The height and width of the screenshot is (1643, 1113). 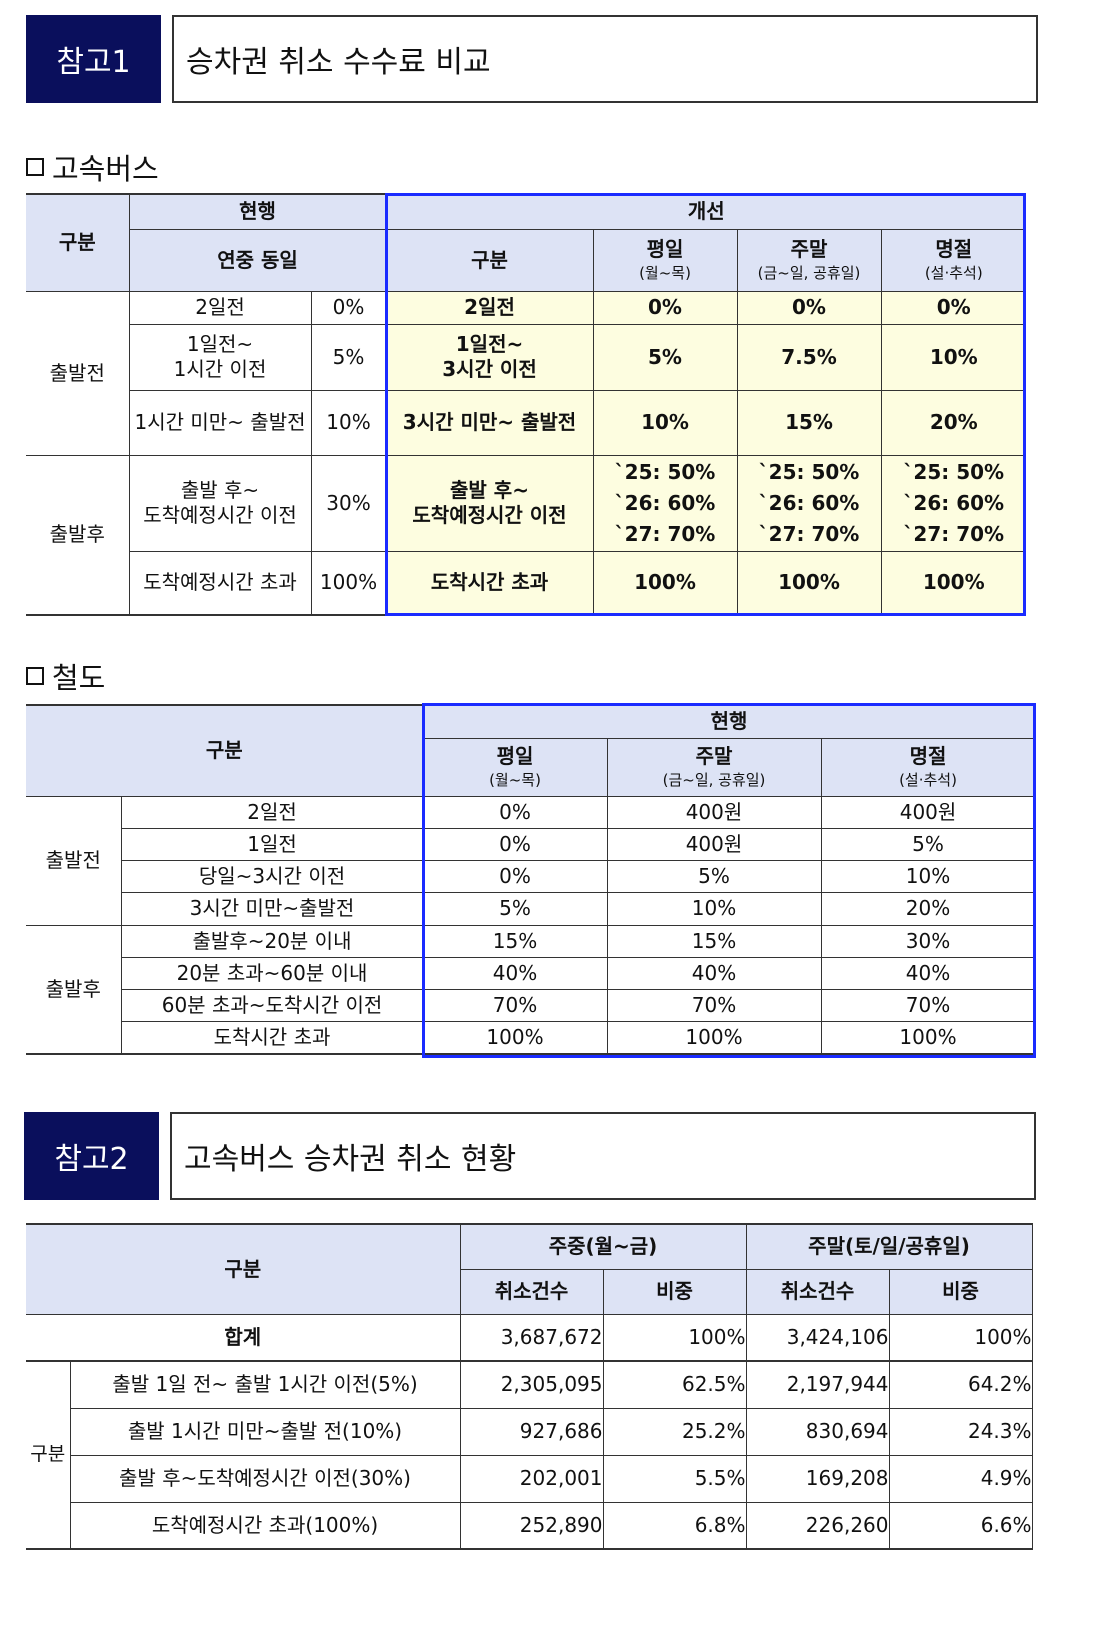 What do you see at coordinates (714, 1037) in the screenshot?
I see `rail-weekend-rate: 100%` at bounding box center [714, 1037].